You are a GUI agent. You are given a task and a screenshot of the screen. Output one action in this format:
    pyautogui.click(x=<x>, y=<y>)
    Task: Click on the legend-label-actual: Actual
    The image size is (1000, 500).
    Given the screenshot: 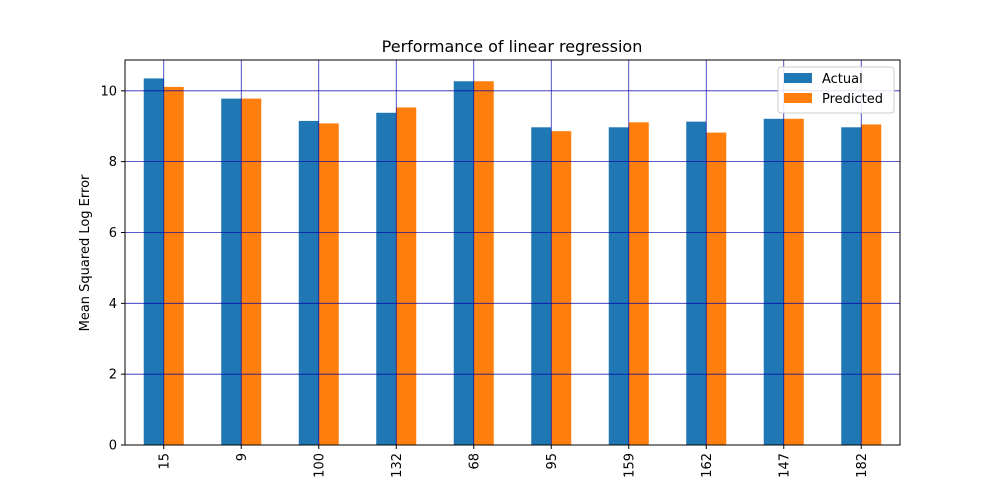 What is the action you would take?
    pyautogui.click(x=842, y=79)
    